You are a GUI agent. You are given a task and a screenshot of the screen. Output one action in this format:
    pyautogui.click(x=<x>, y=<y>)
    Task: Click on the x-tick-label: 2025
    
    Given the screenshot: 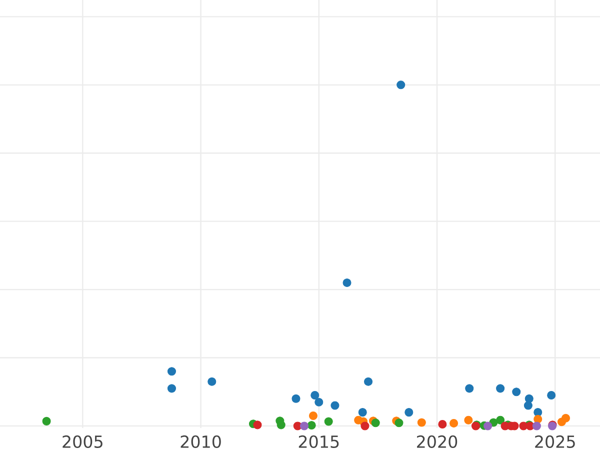 What is the action you would take?
    pyautogui.click(x=555, y=441)
    